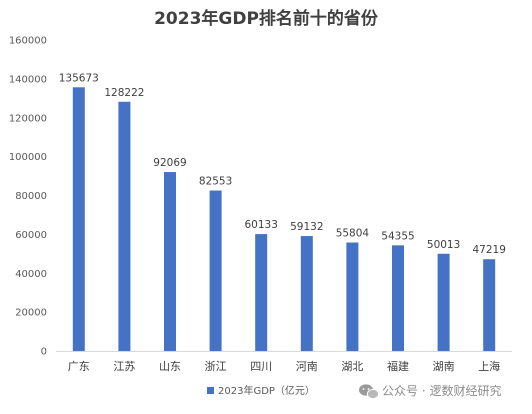 This screenshot has width=532, height=414. What do you see at coordinates (170, 366) in the screenshot?
I see `x-tick-label: 山东` at bounding box center [170, 366].